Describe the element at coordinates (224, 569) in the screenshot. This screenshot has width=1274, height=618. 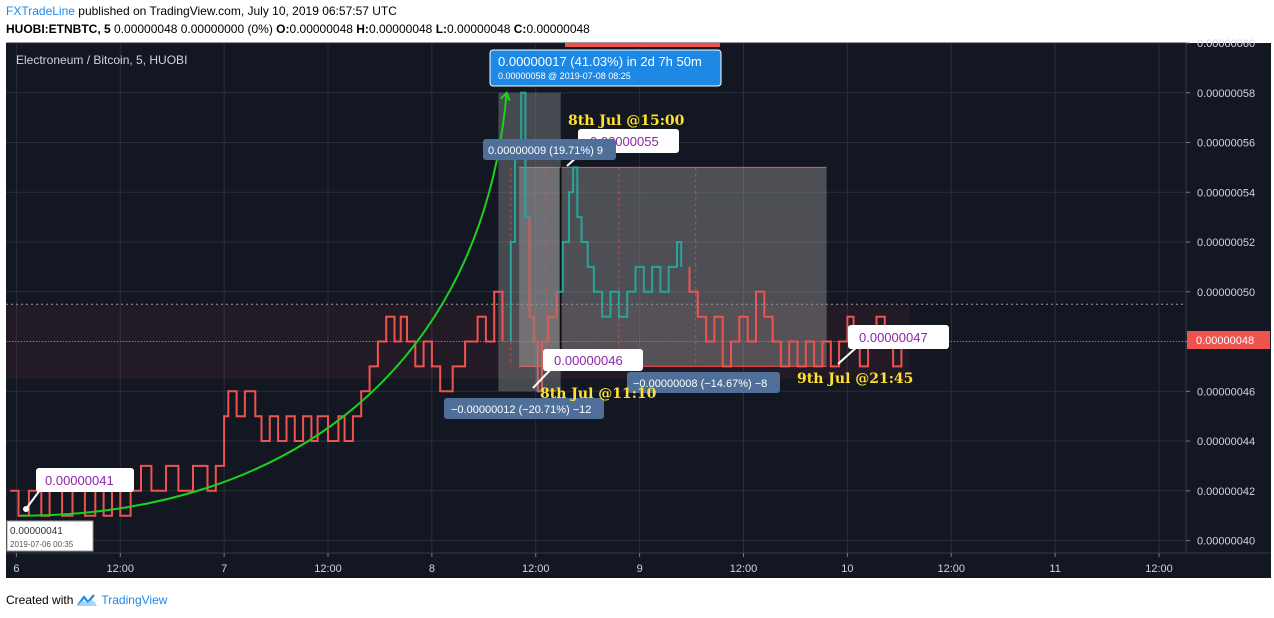
I see `x-tick-label-2: 7` at that location.